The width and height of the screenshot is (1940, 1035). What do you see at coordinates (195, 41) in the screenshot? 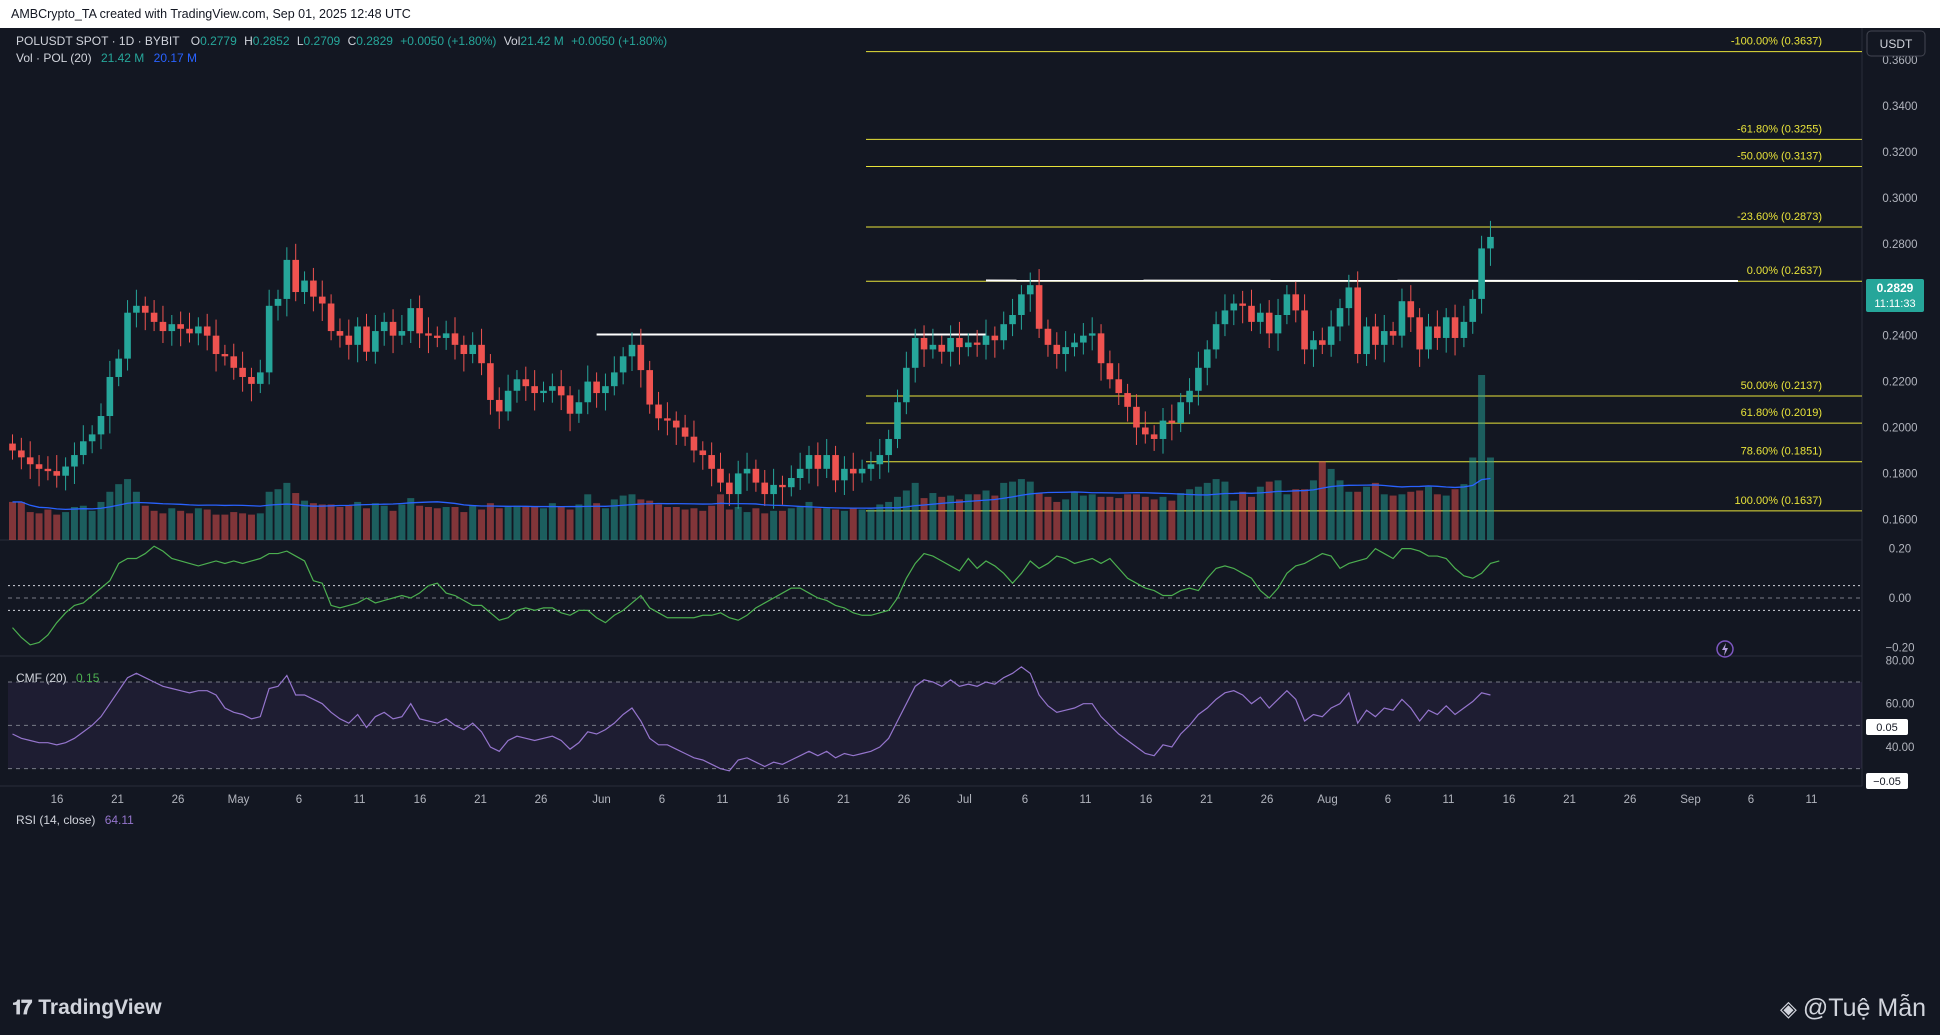
I see `open-label: O` at bounding box center [195, 41].